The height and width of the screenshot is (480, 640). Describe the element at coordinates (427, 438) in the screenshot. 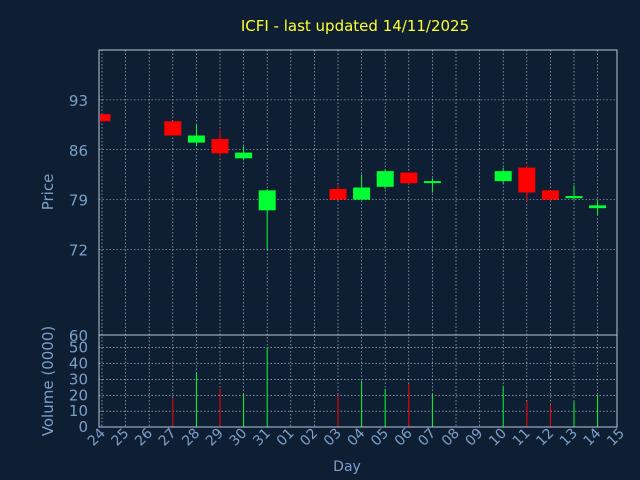

I see `x-tick-label: 07` at that location.